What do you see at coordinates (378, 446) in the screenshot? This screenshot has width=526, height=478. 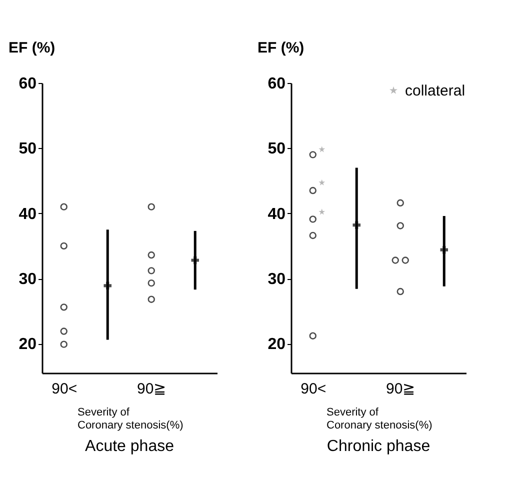 I see `text: Chronic phase` at bounding box center [378, 446].